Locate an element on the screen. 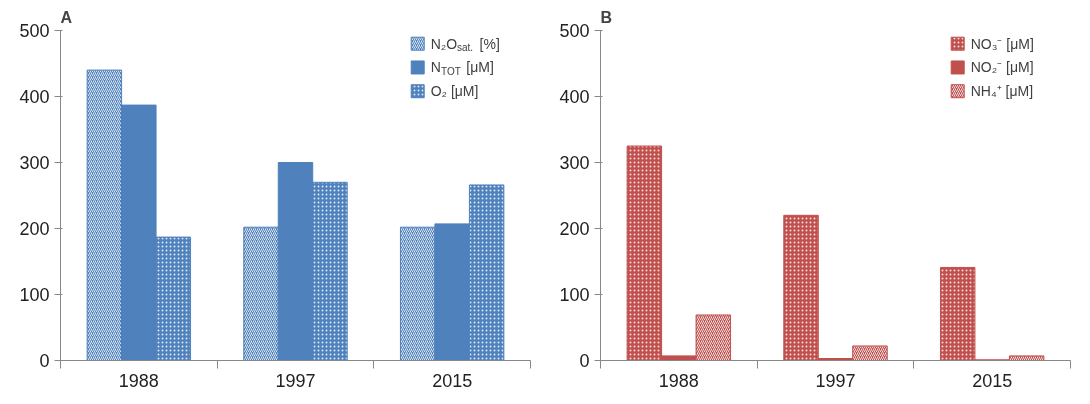 This screenshot has width=1090, height=404. chart-title: A is located at coordinates (66, 17).